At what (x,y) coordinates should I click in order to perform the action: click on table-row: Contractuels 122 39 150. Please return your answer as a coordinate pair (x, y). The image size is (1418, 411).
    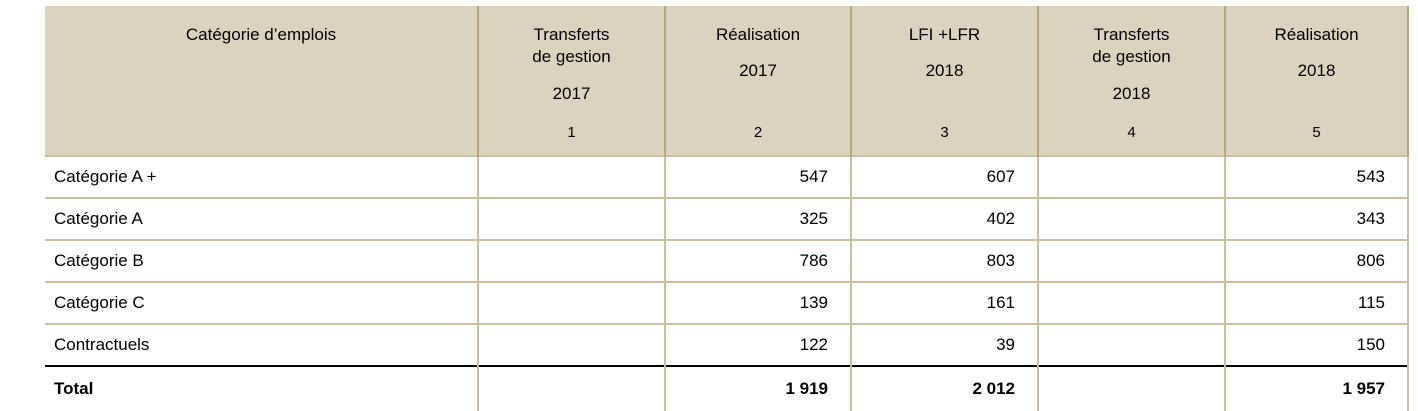
    Looking at the image, I should click on (727, 344).